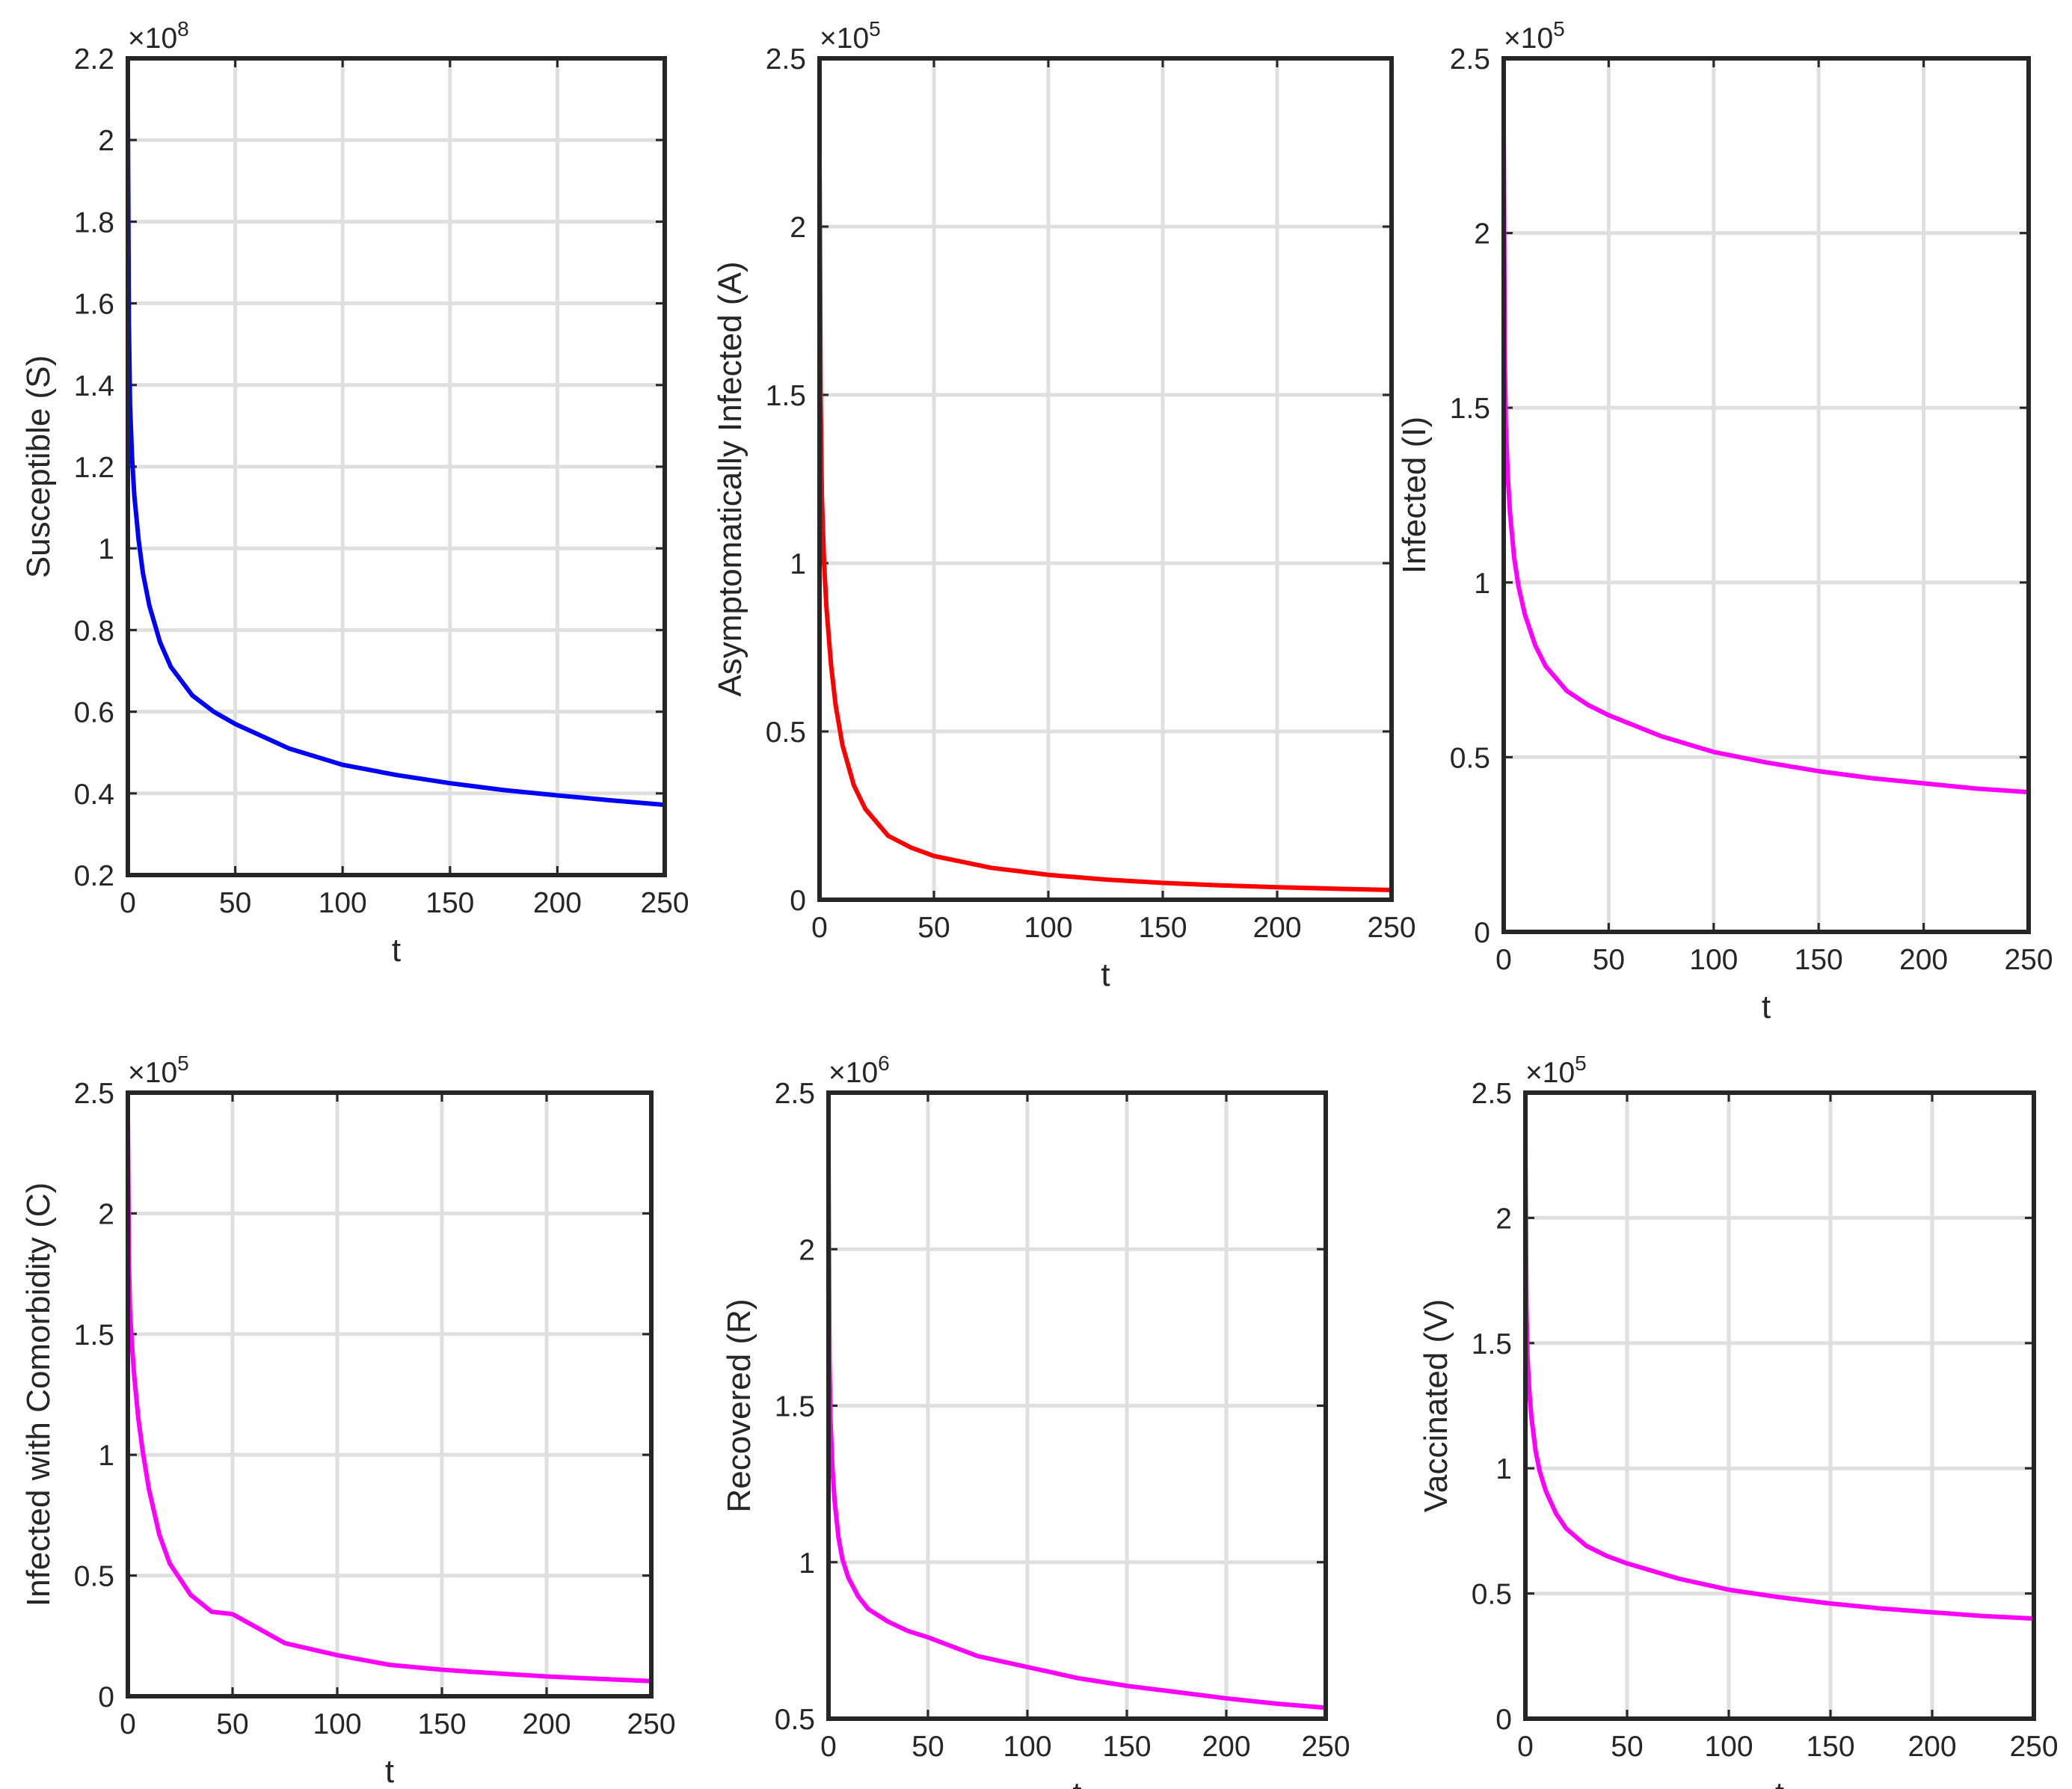 The height and width of the screenshot is (1789, 2072). I want to click on y-tick-label: 1.4, so click(94, 386).